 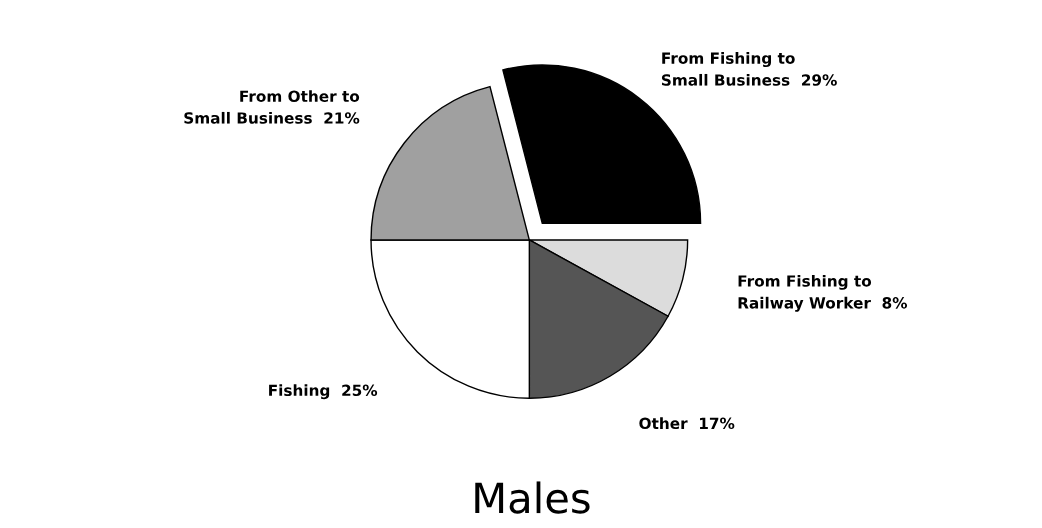 What do you see at coordinates (532, 497) in the screenshot?
I see `text: Males` at bounding box center [532, 497].